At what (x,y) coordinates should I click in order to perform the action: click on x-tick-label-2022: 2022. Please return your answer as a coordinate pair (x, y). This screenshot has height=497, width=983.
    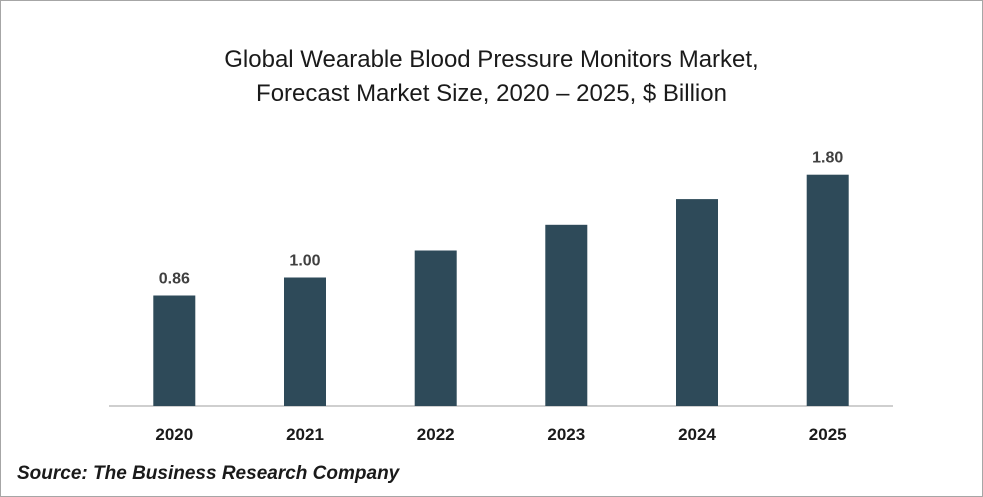
    Looking at the image, I should click on (436, 434).